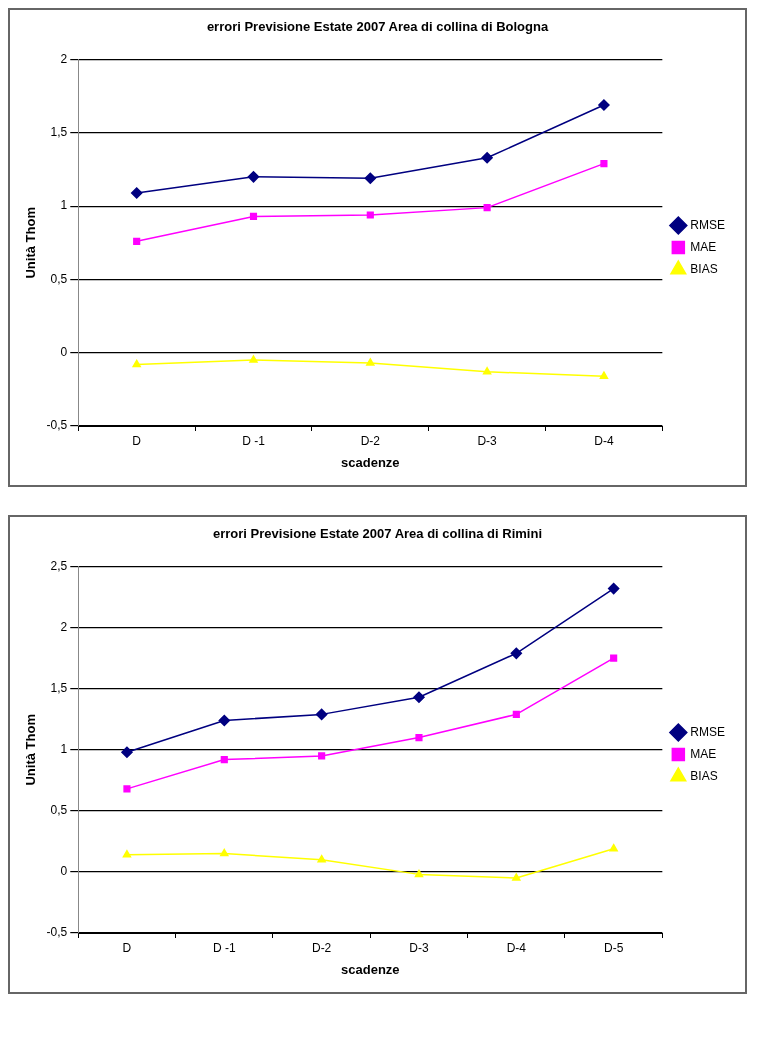 The width and height of the screenshot is (759, 1037). What do you see at coordinates (59, 565) in the screenshot?
I see `y-tick-label: 2,5` at bounding box center [59, 565].